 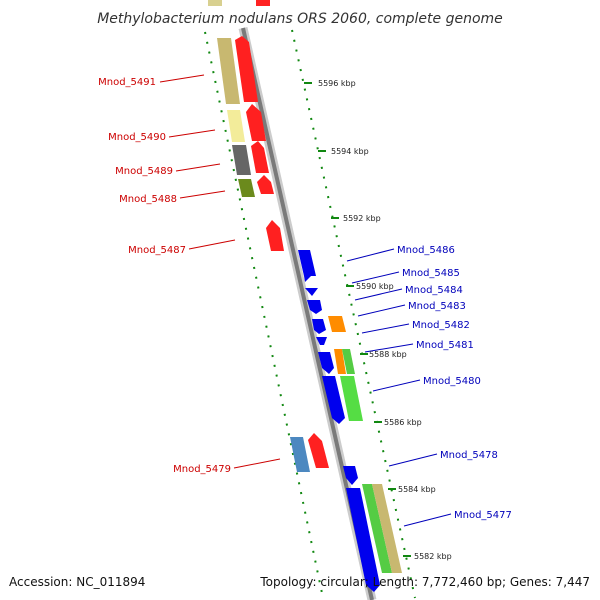 I want to click on feature-mnod-5479-a, so click(x=300, y=454).